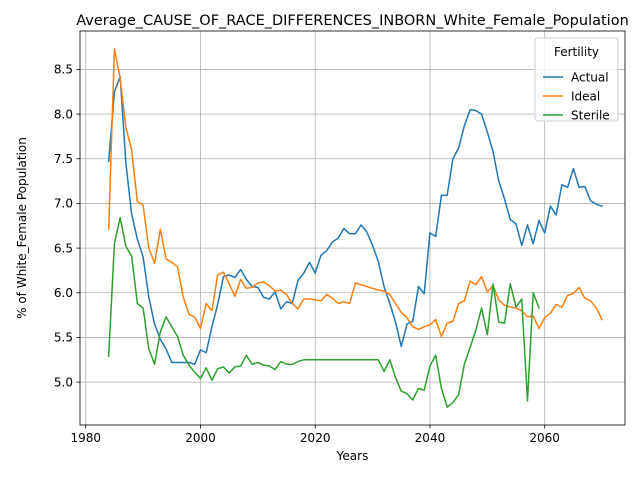 Image resolution: width=640 pixels, height=480 pixels. What do you see at coordinates (63, 293) in the screenshot?
I see `y-tick-label: 6.0` at bounding box center [63, 293].